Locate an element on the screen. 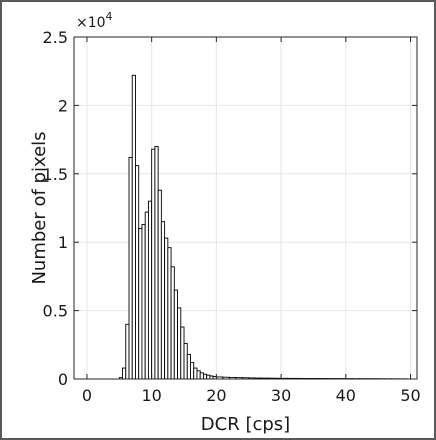 The width and height of the screenshot is (436, 440). y-axis-multiplier-base: ×10 is located at coordinates (91, 23).